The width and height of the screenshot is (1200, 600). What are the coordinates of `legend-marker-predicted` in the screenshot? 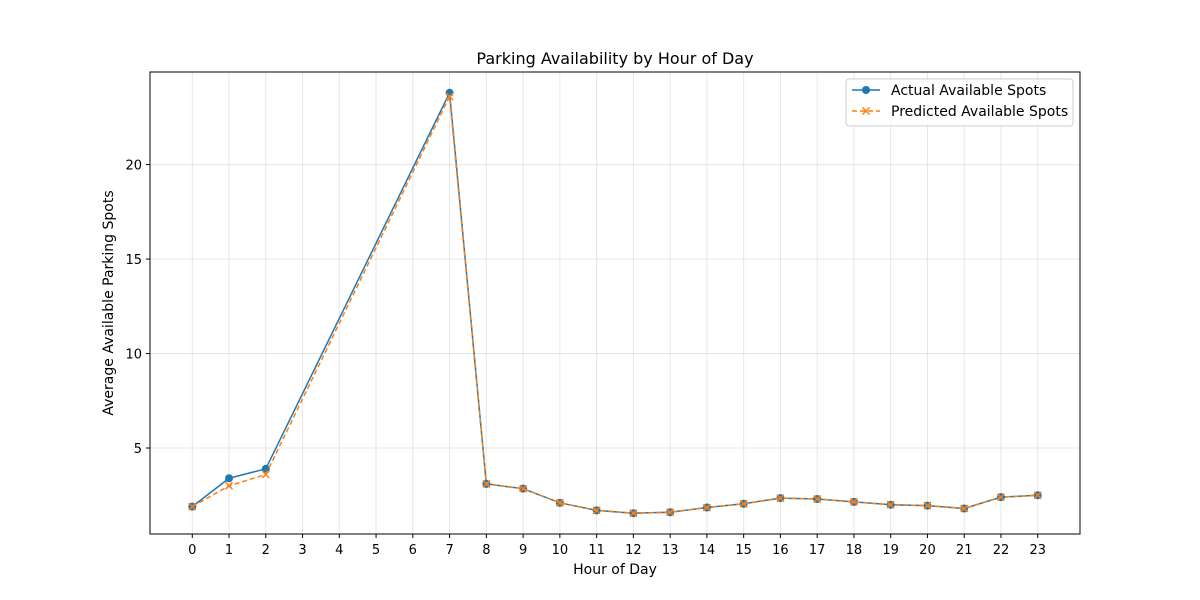 It's located at (866, 111).